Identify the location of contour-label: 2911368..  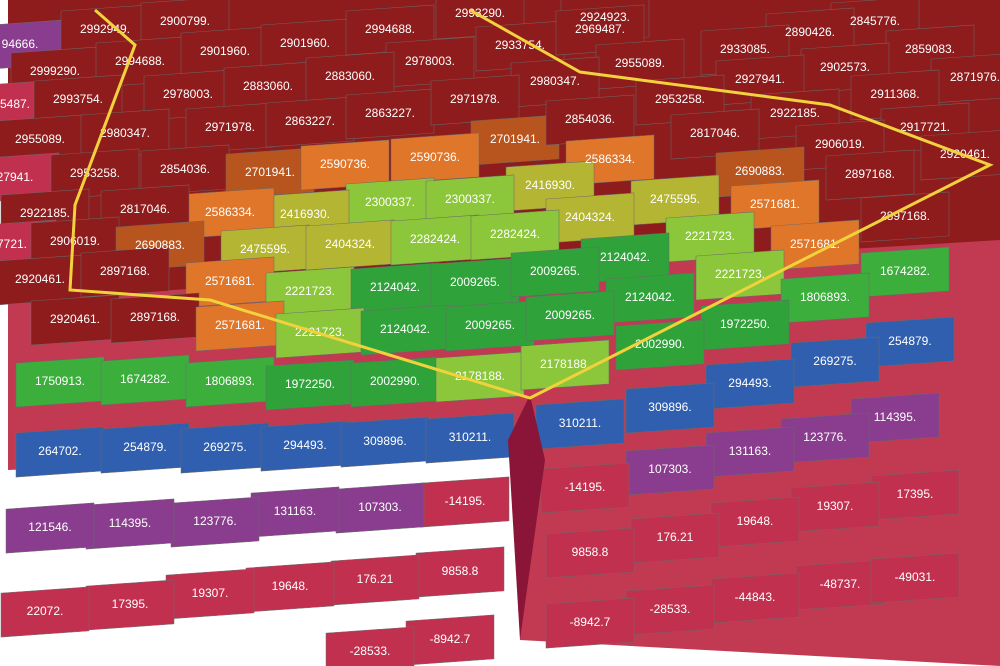
(894, 94).